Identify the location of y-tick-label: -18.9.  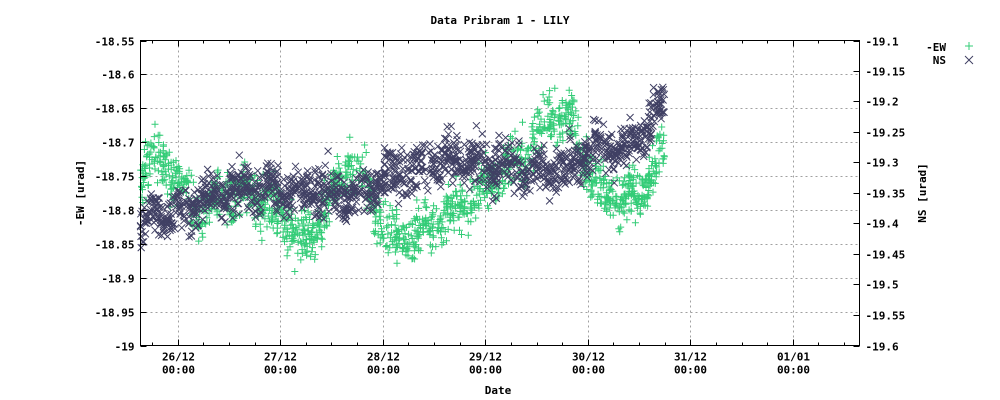
(117, 279).